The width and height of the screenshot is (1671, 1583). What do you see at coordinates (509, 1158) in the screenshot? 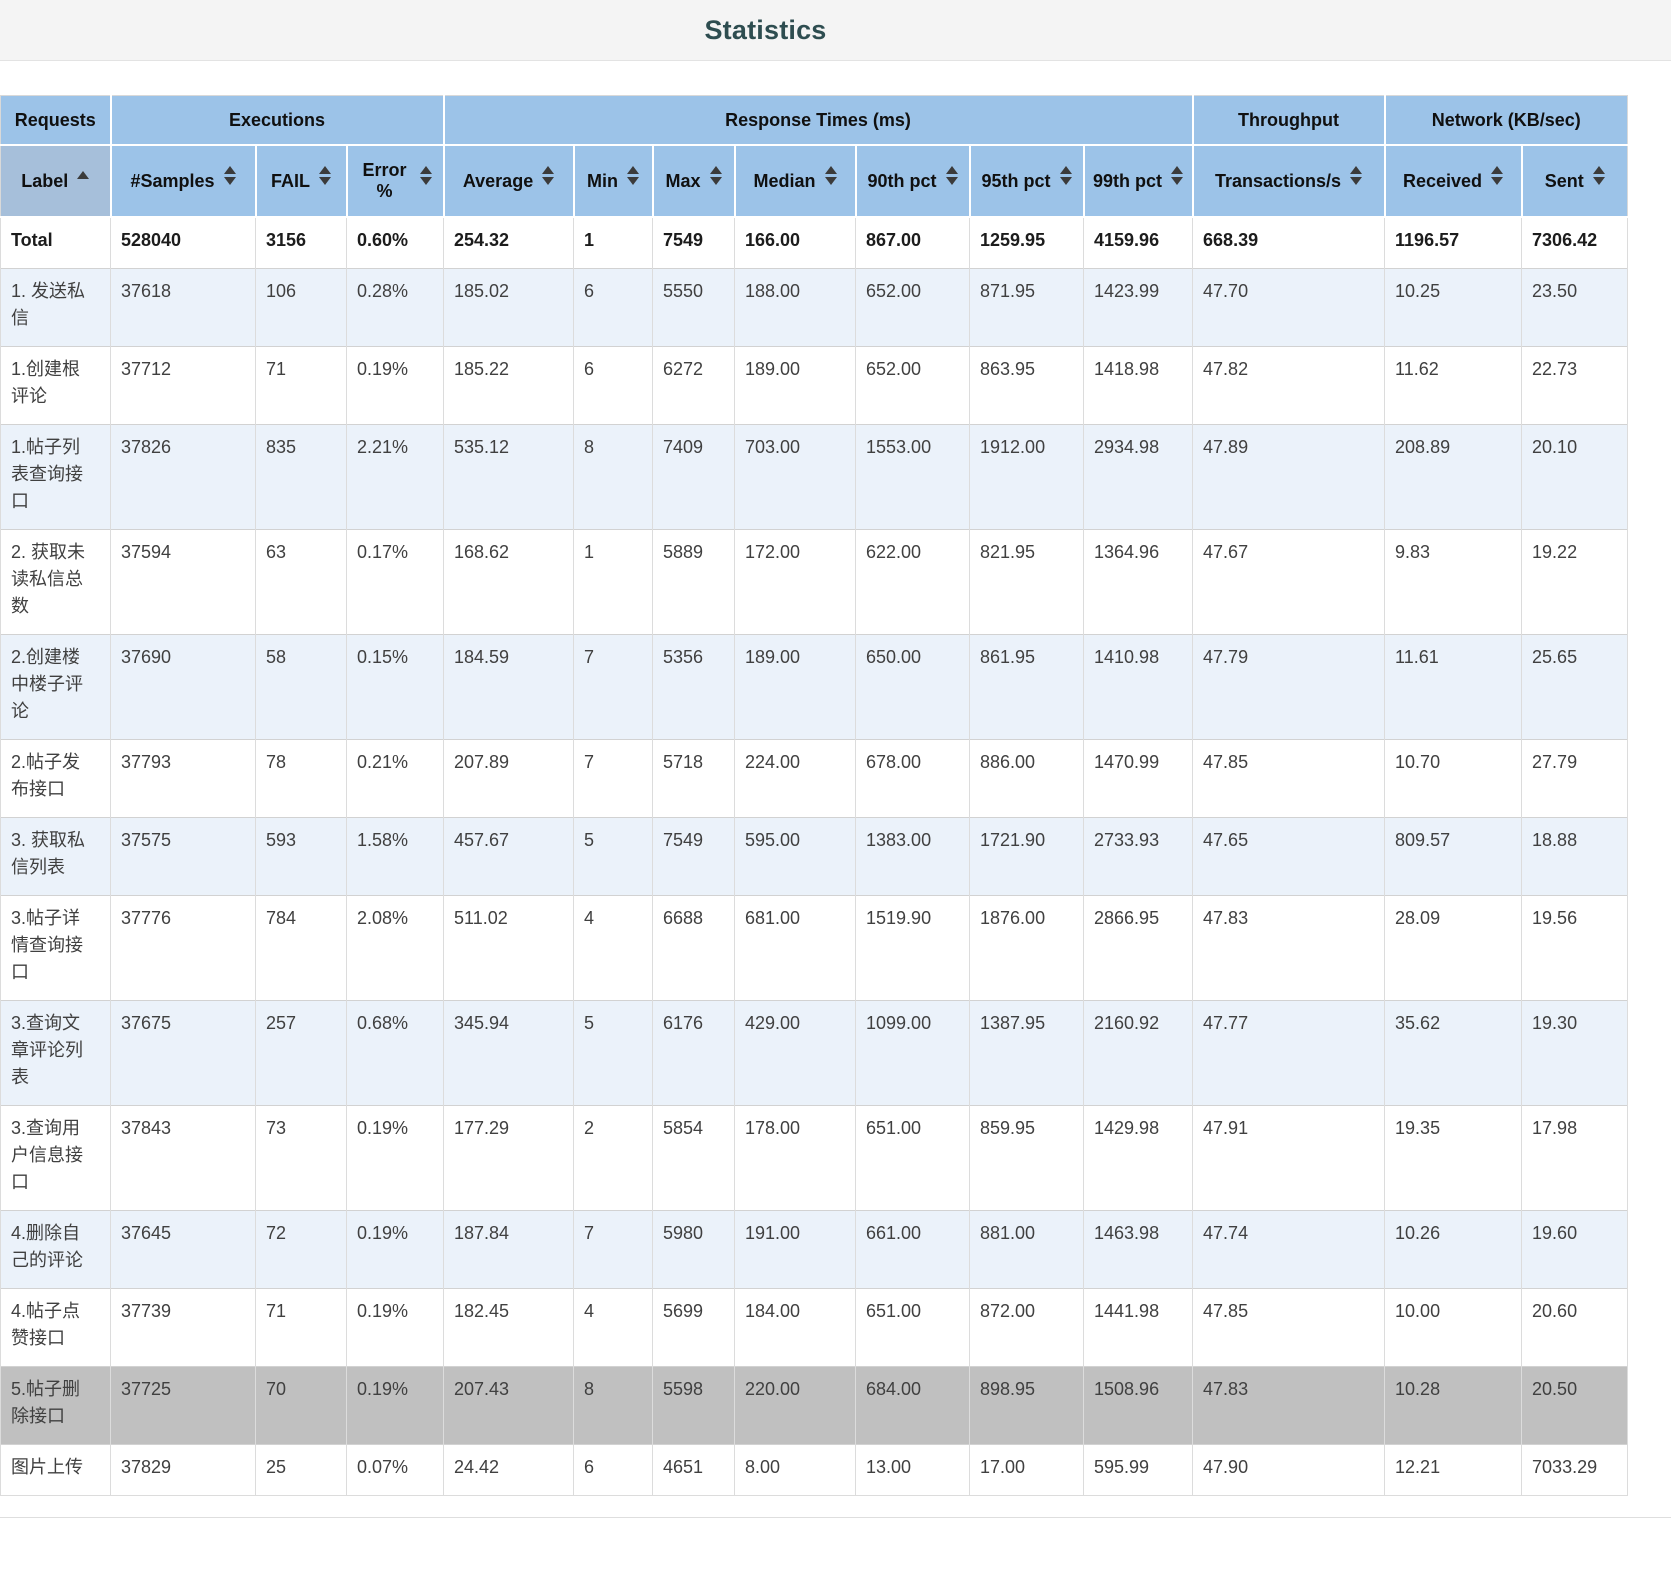
I see `average-cell: 177.29` at bounding box center [509, 1158].